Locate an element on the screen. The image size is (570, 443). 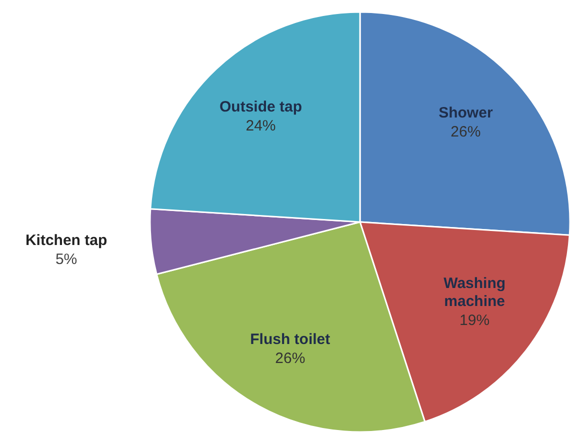
data-label: 19% is located at coordinates (475, 320).